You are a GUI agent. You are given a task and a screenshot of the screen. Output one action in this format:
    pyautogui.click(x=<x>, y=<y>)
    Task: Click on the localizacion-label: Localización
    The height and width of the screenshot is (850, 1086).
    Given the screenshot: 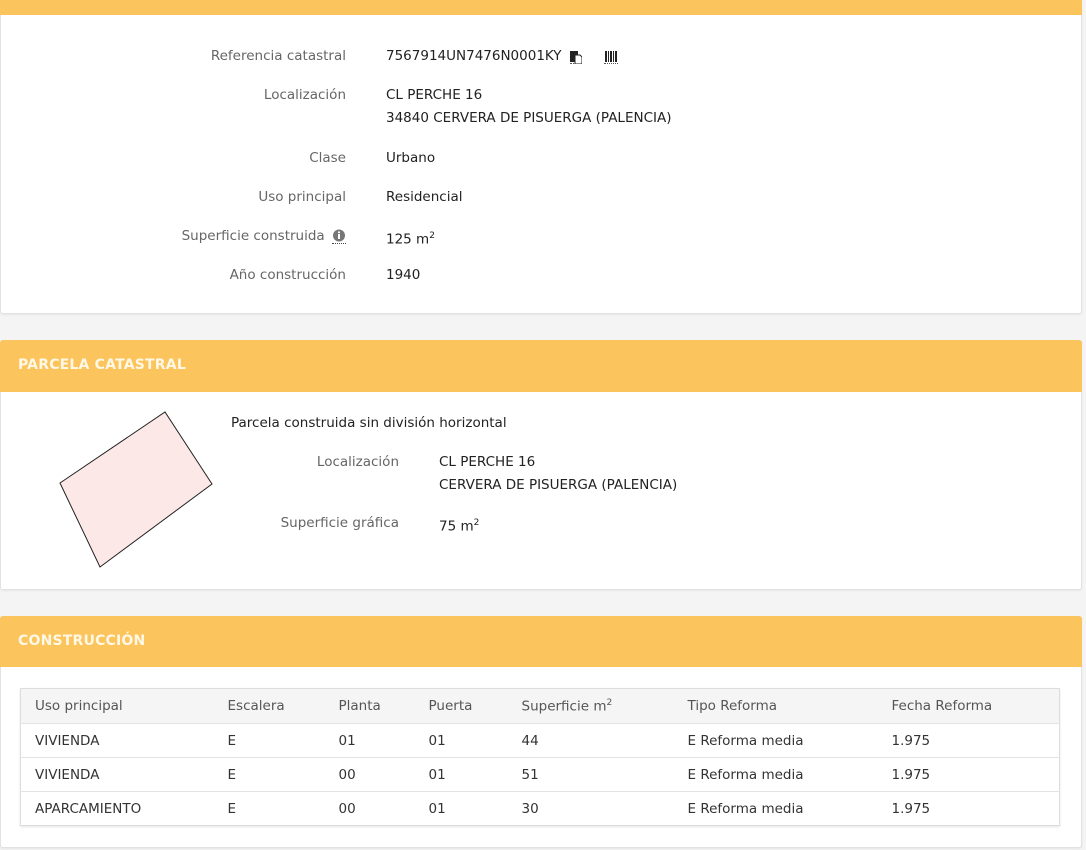 What is the action you would take?
    pyautogui.click(x=304, y=95)
    